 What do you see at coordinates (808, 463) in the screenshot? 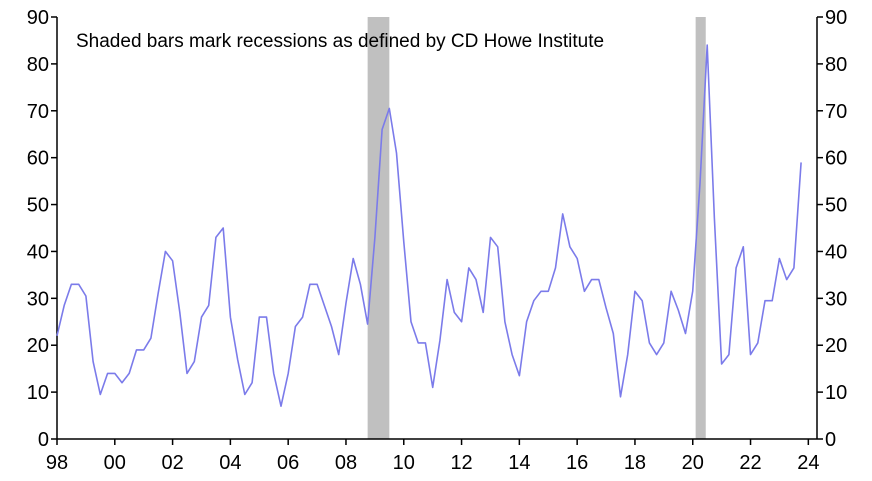
I see `x-tick-label: 24` at bounding box center [808, 463].